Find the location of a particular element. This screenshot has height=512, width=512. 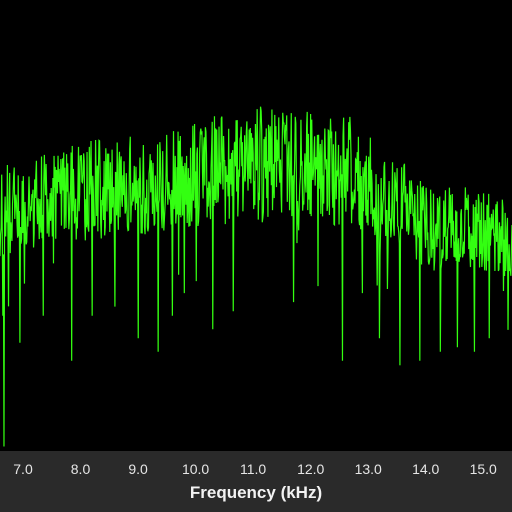

x-tick-label: 10.0 is located at coordinates (195, 469).